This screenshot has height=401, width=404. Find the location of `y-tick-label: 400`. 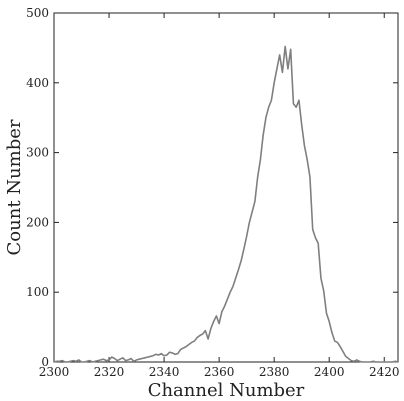

y-tick-label: 400 is located at coordinates (37, 83).